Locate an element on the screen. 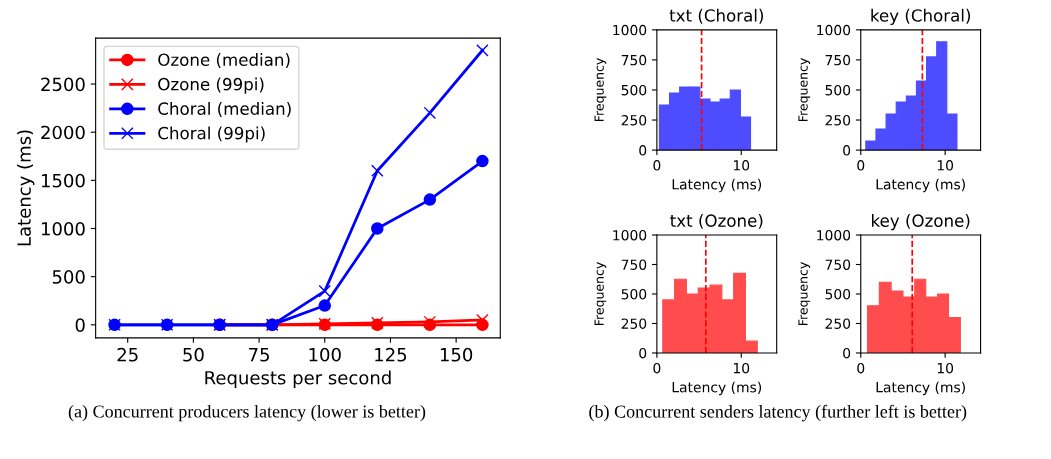 Image resolution: width=1051 pixels, height=459 pixels. x-tick-label: 75 is located at coordinates (259, 355).